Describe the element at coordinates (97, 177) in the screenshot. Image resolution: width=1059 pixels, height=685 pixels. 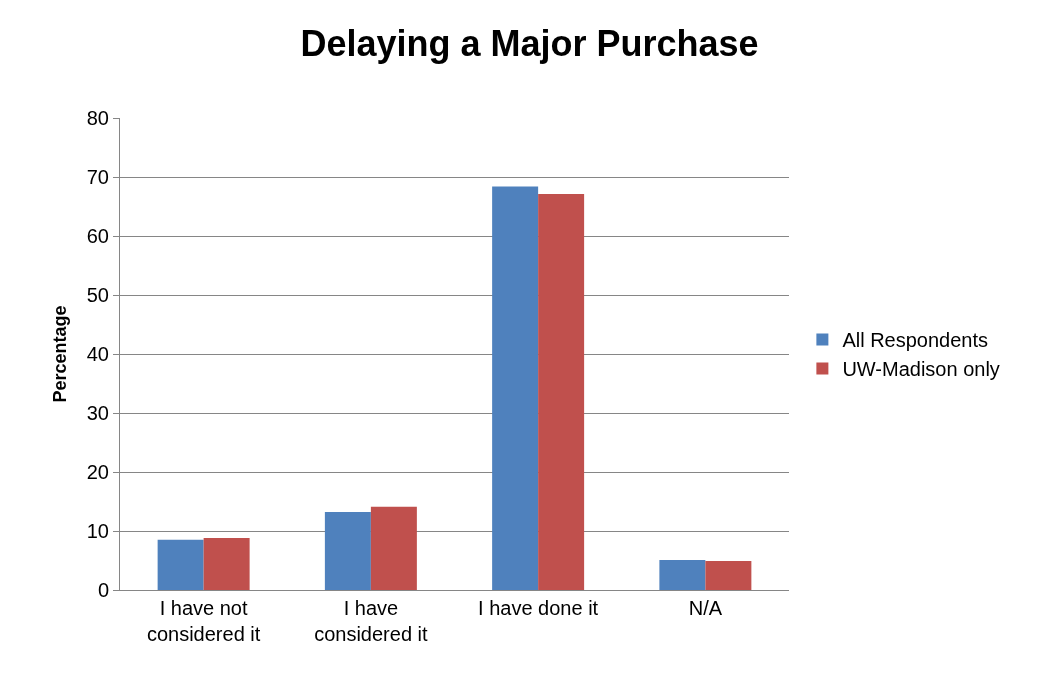
I see `y-tick-label: 70` at that location.